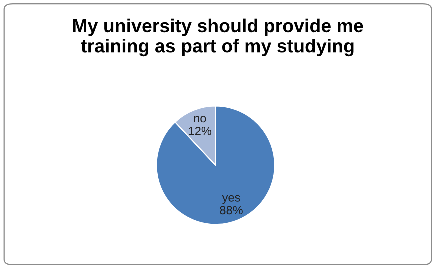 This screenshot has width=436, height=269. Describe the element at coordinates (218, 37) in the screenshot. I see `chart-title: My university should provide me training as part of my studying` at that location.